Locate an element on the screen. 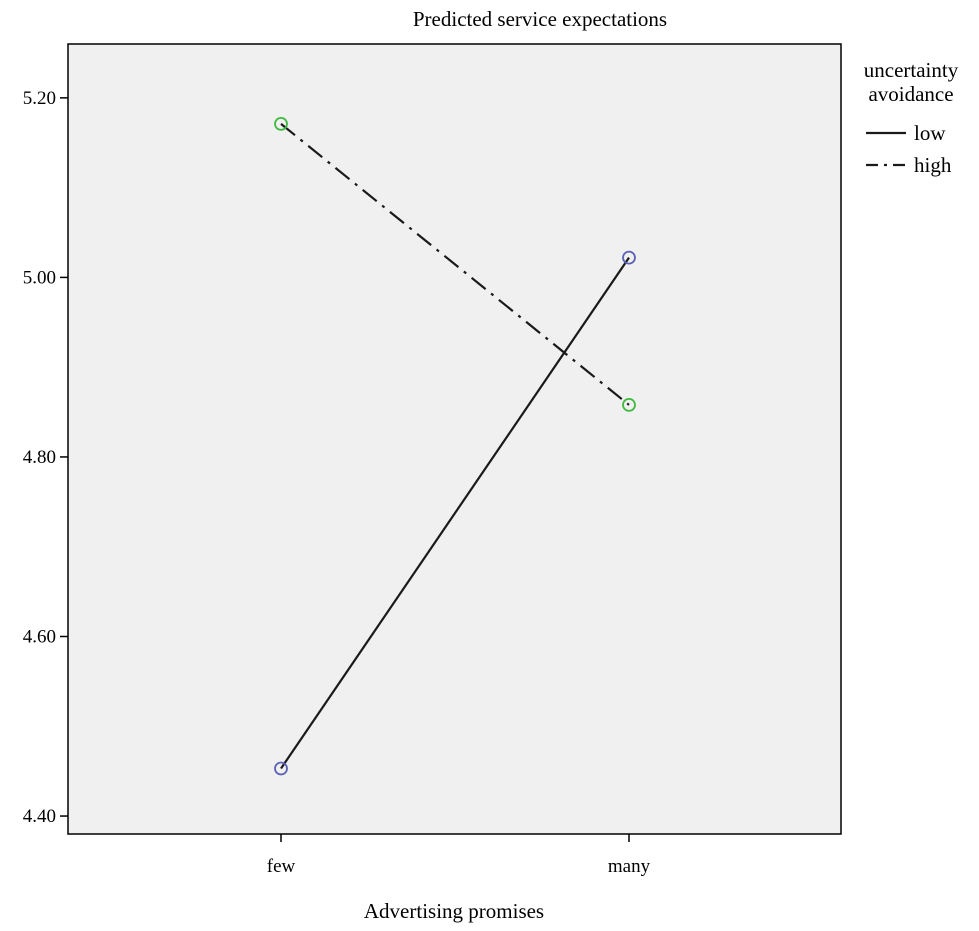  legend-items: low high is located at coordinates (909, 149).